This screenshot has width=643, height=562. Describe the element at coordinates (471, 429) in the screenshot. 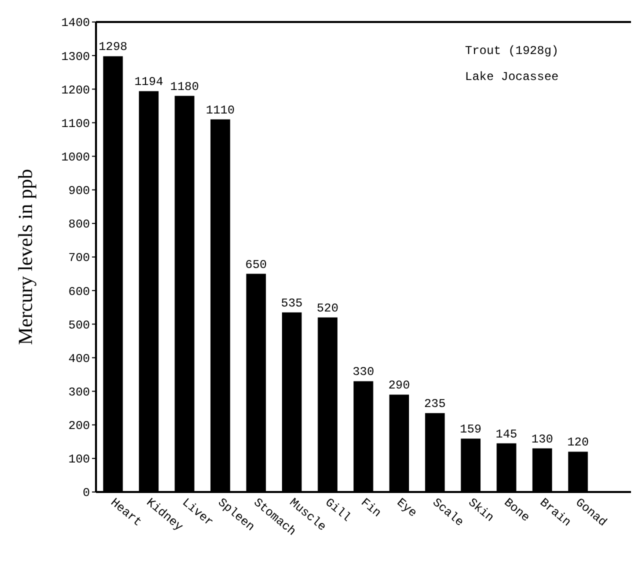

I see `data-label: 159` at that location.